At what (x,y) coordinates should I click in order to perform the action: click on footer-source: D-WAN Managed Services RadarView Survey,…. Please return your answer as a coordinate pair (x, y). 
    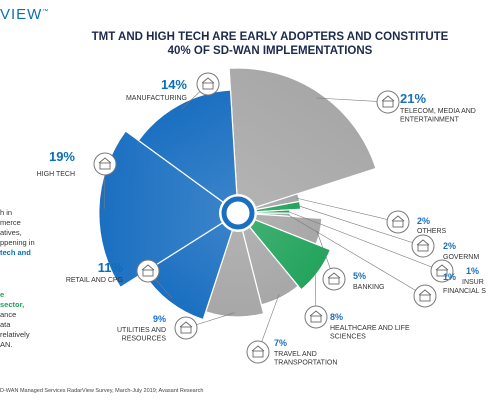
    Looking at the image, I should click on (102, 391).